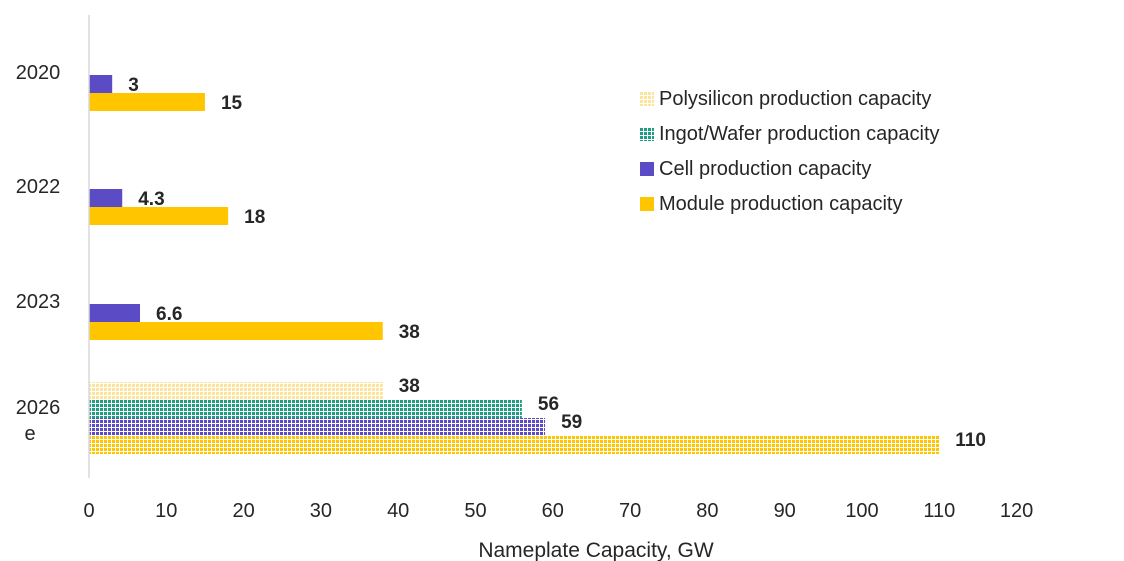 Image resolution: width=1124 pixels, height=561 pixels. What do you see at coordinates (38, 253) in the screenshot?
I see `category-labels: 2020 2022 2023 2026 e` at bounding box center [38, 253].